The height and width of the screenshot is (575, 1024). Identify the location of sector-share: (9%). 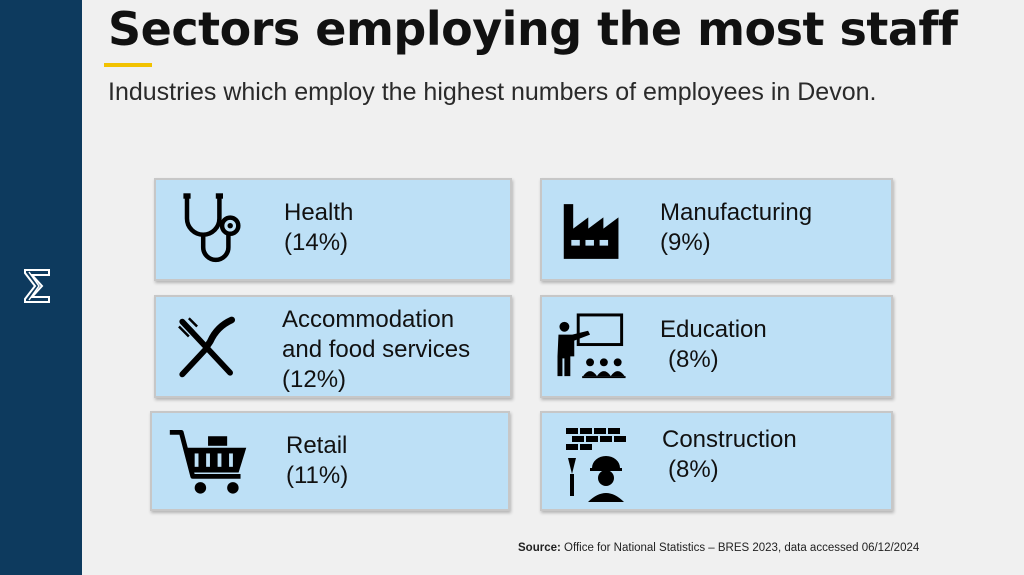
(685, 242).